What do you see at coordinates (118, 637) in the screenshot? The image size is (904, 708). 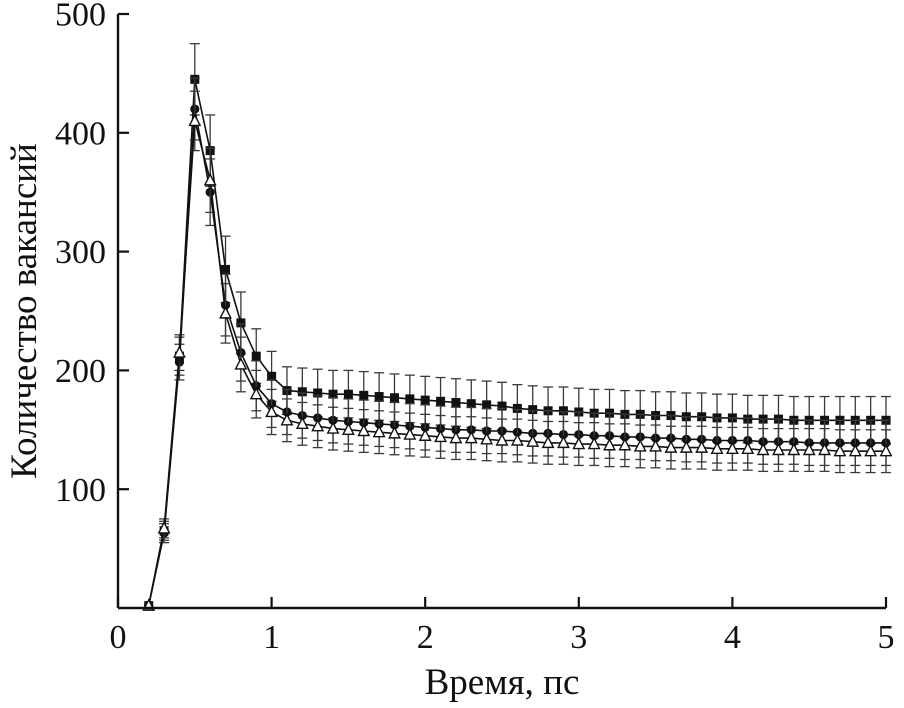 I see `x-tick-label: 0` at bounding box center [118, 637].